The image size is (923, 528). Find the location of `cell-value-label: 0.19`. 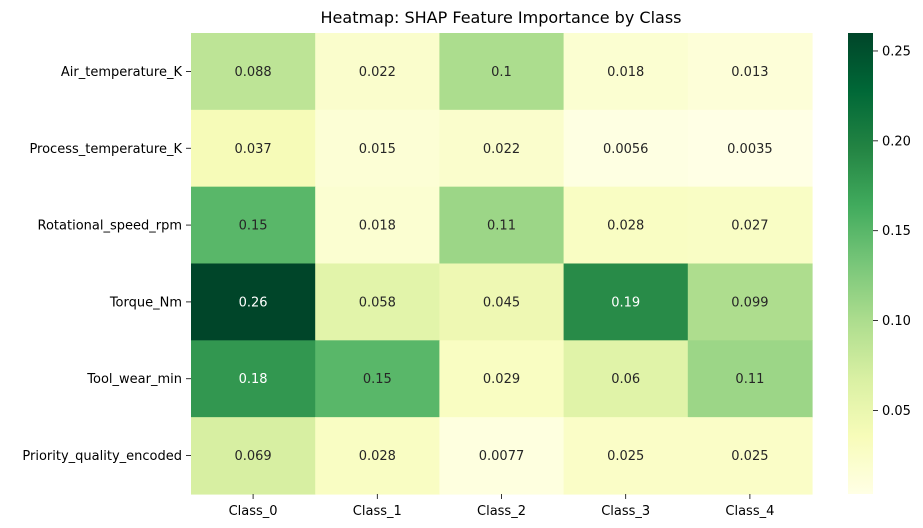

cell-value-label: 0.19 is located at coordinates (625, 302).